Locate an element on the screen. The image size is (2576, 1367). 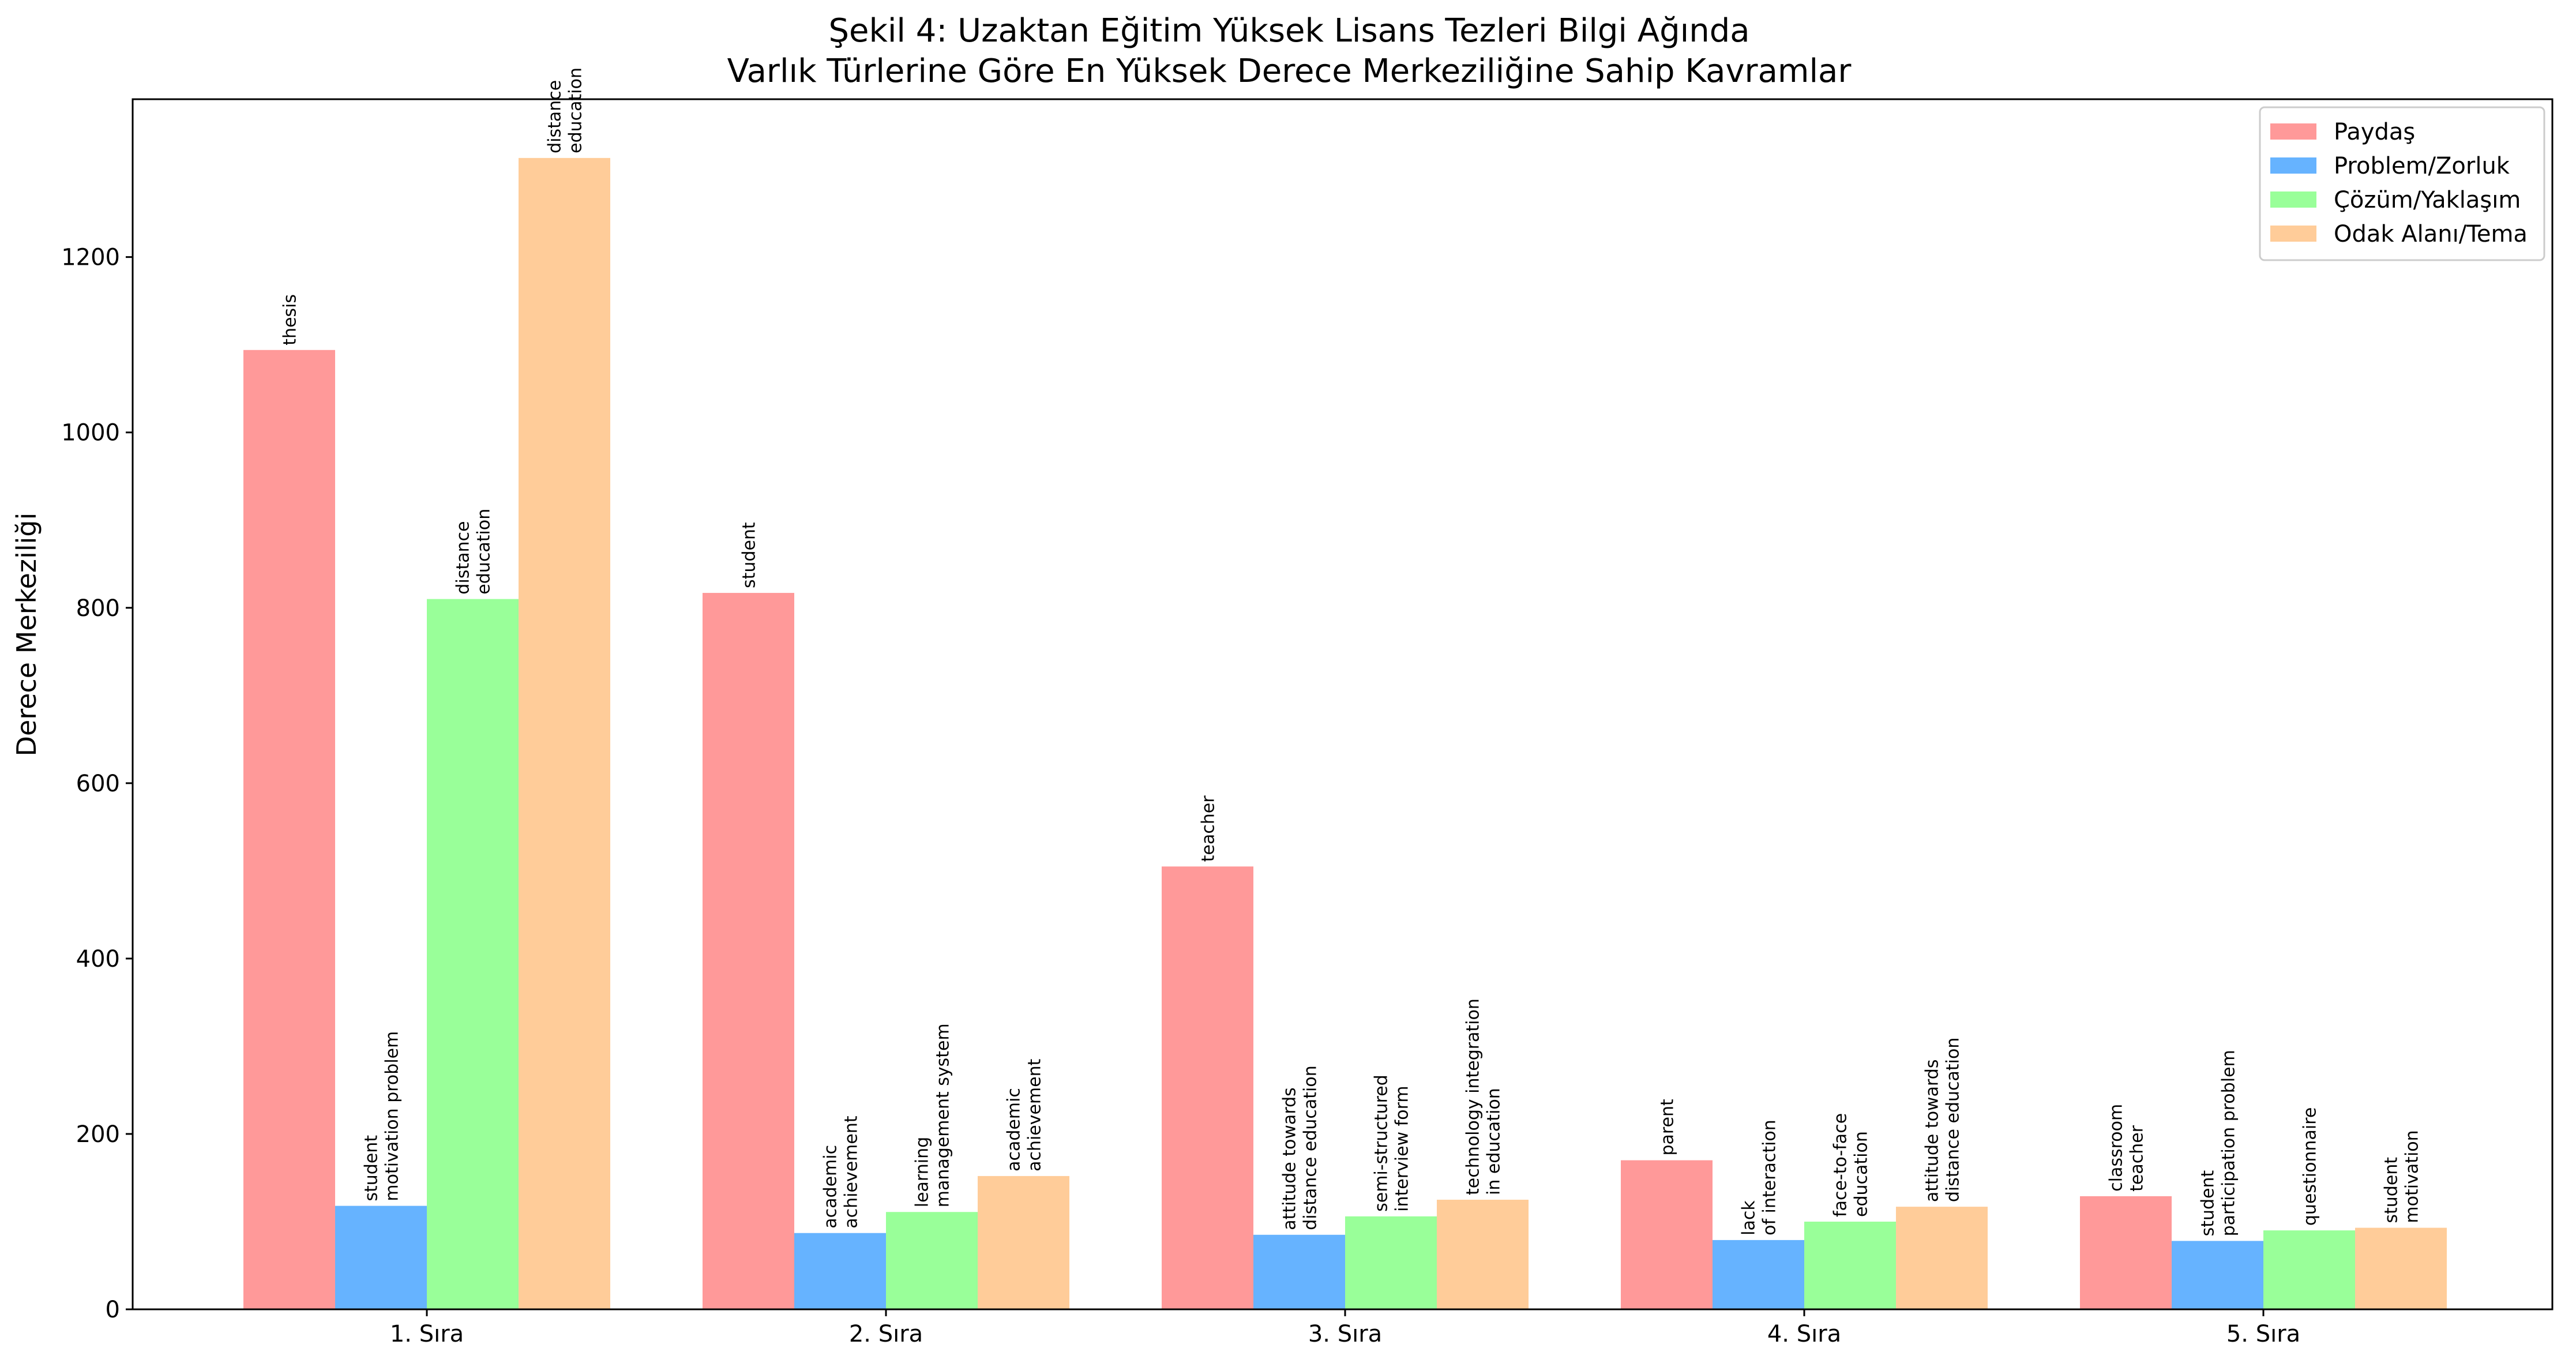
legend-label: Çözüm/Yaklaşım is located at coordinates (2427, 200).